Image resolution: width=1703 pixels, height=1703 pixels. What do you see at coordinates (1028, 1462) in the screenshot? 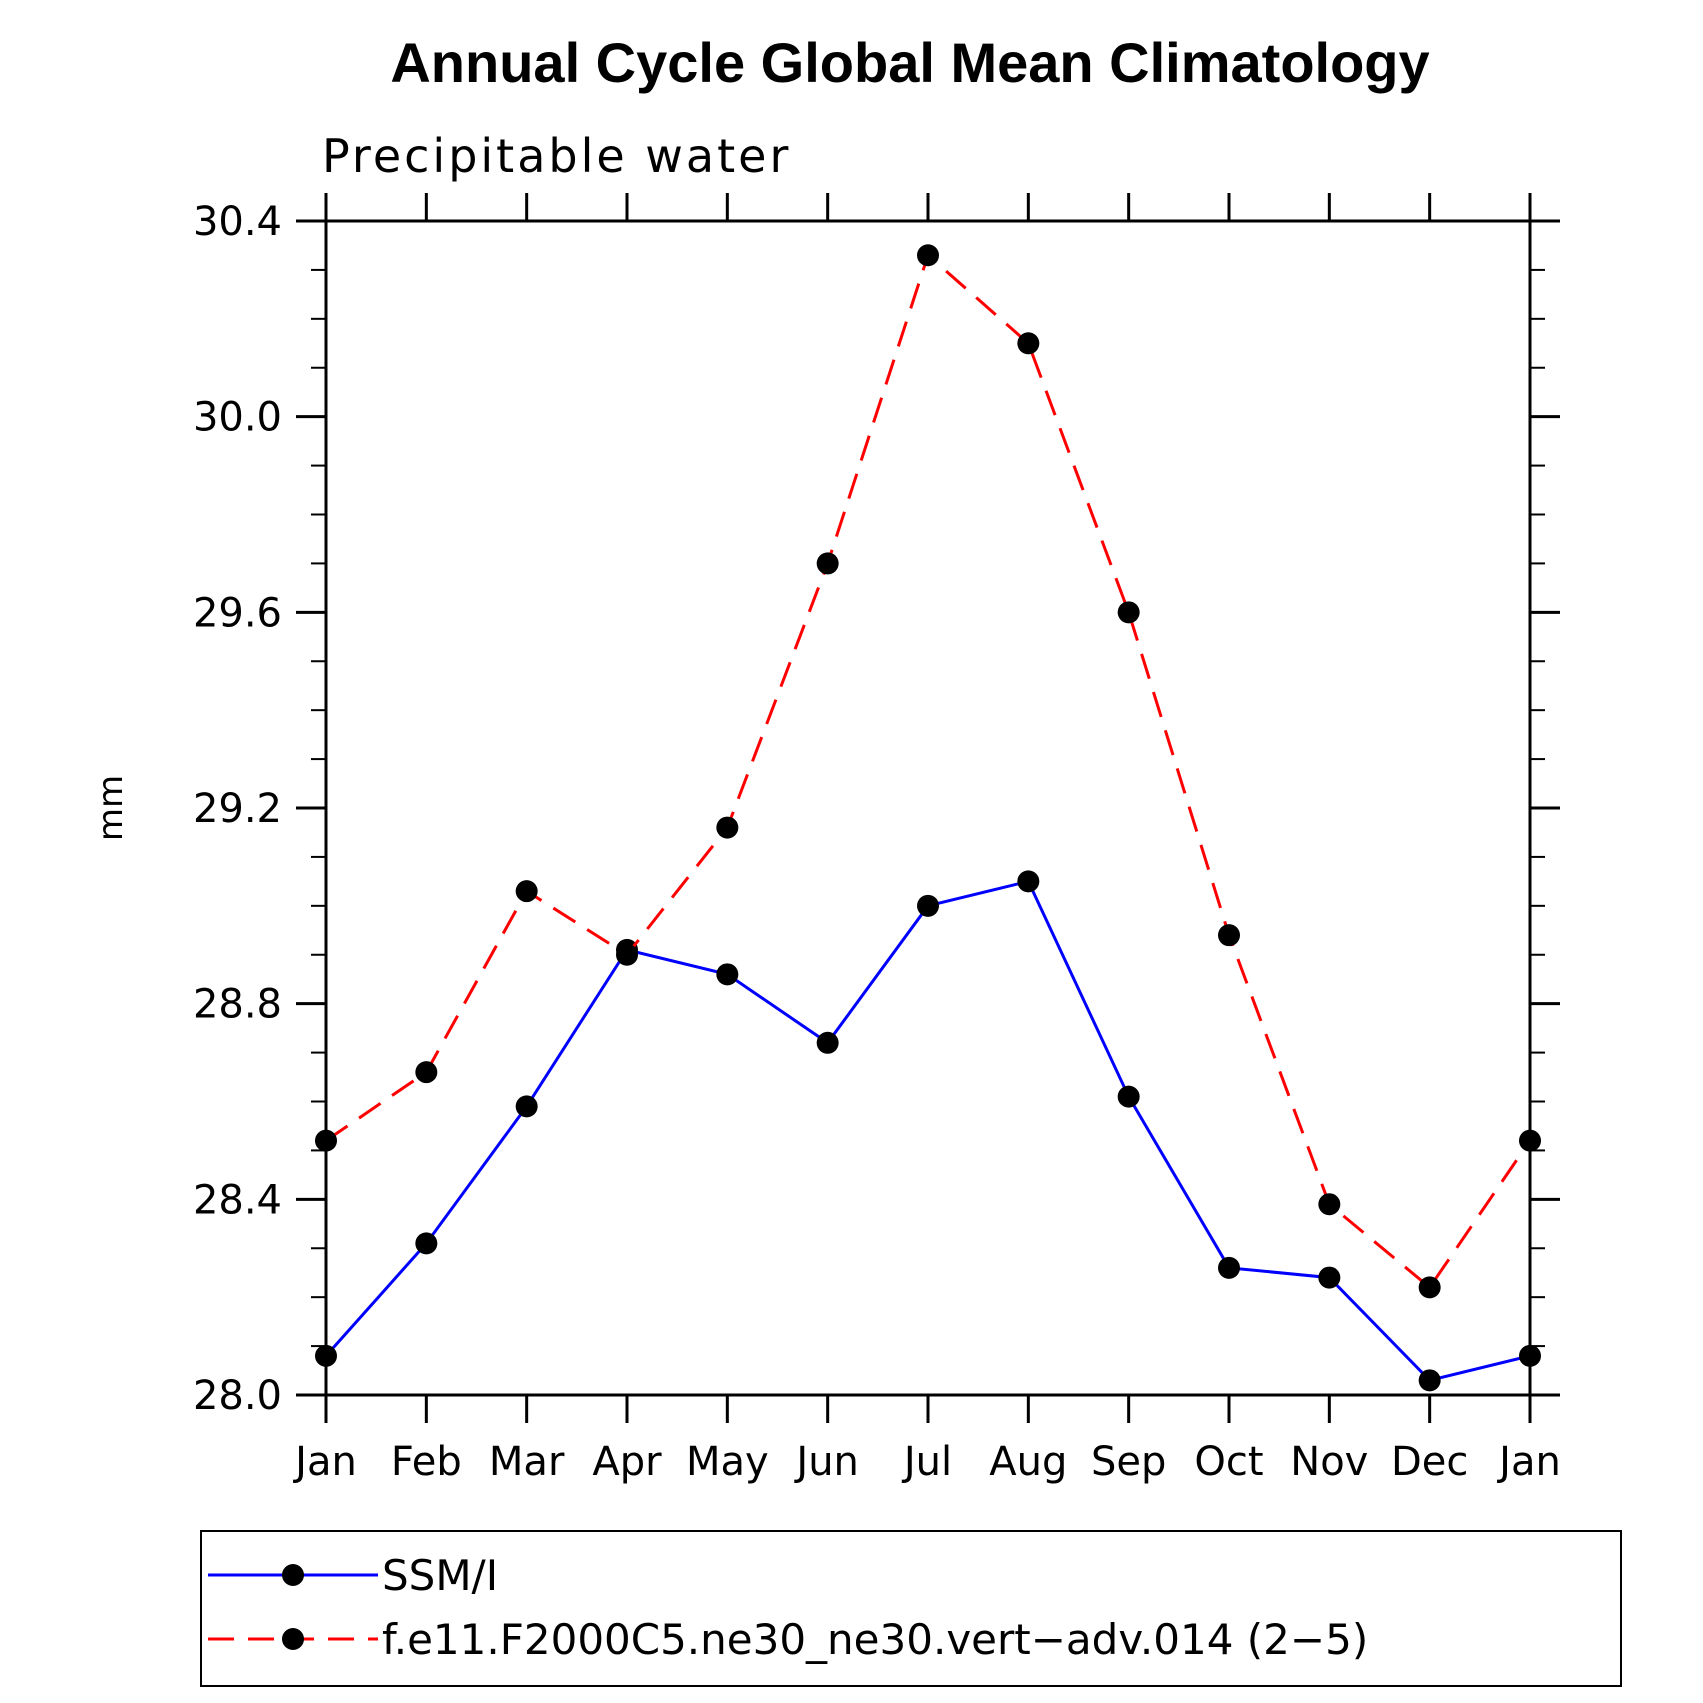
I see `x-tick-label: Aug` at bounding box center [1028, 1462].